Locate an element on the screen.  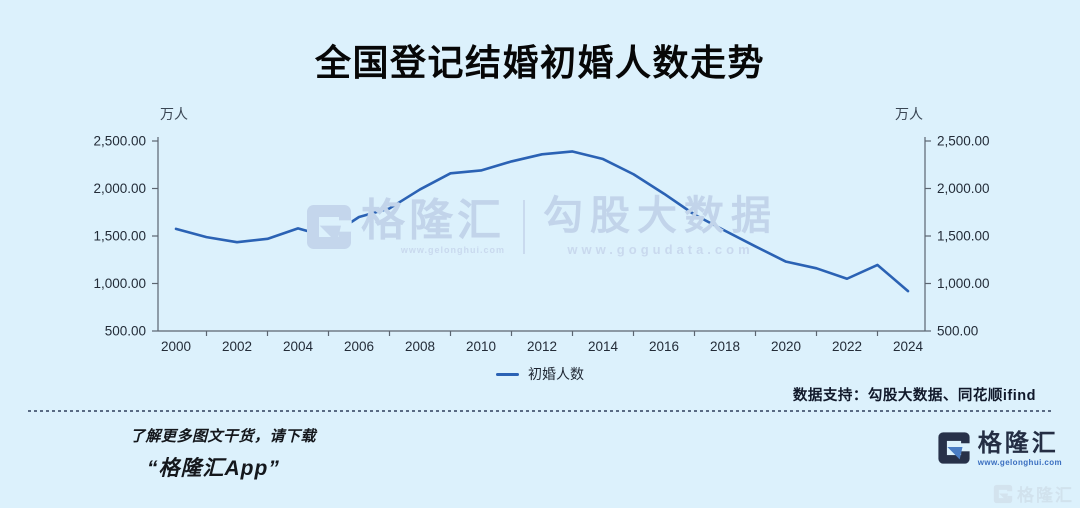
svg-text: 2014 is located at coordinates (603, 346).